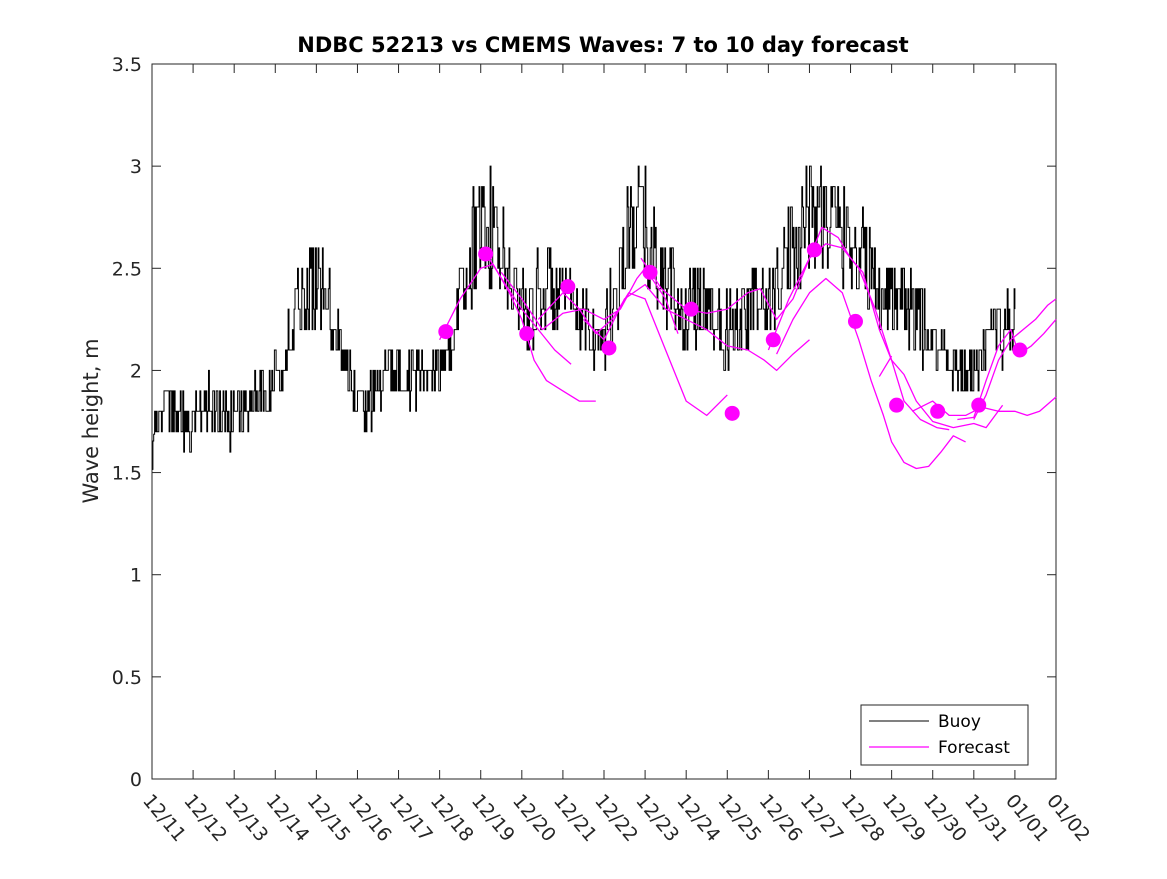 Image resolution: width=1167 pixels, height=879 pixels. I want to click on y-tick-label: 0, so click(136, 780).